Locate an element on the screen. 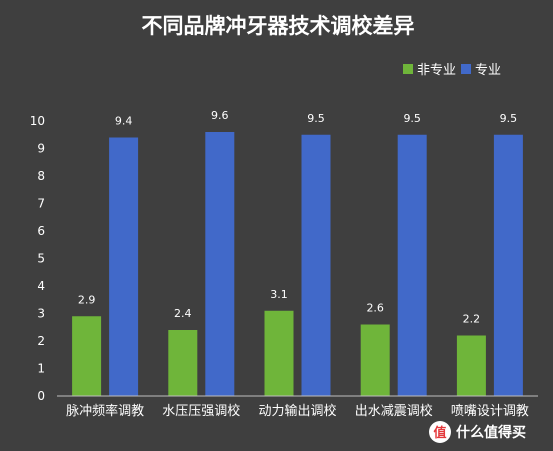 The image size is (553, 451). y-tick-label: 8 is located at coordinates (41, 176).